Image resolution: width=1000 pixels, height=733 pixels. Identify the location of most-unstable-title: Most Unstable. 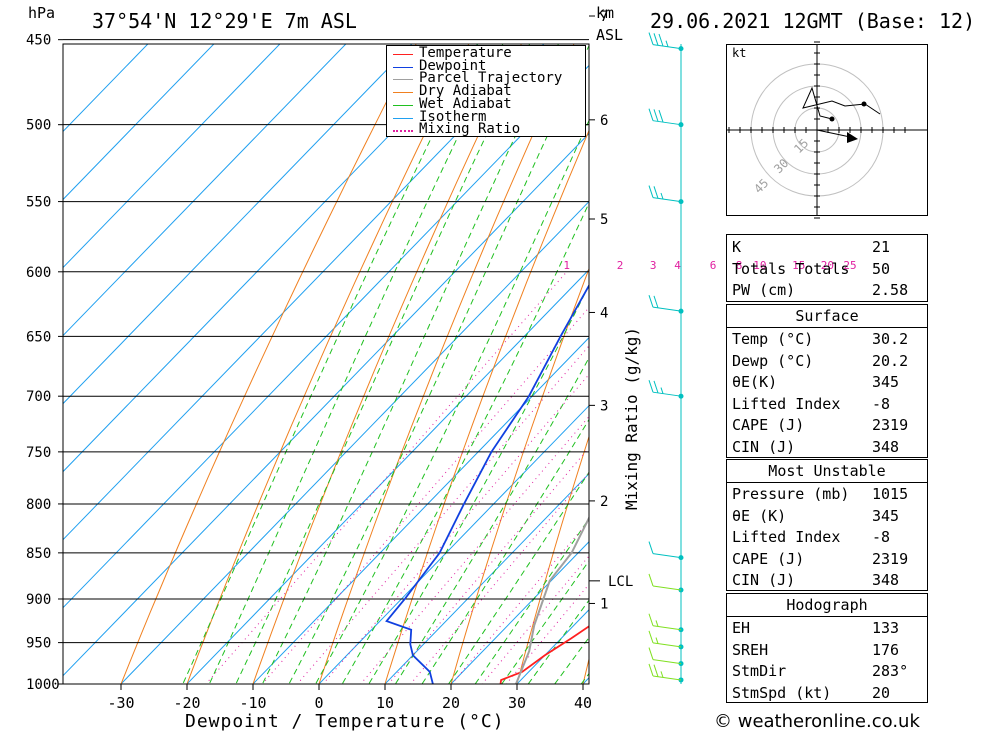
(827, 471).